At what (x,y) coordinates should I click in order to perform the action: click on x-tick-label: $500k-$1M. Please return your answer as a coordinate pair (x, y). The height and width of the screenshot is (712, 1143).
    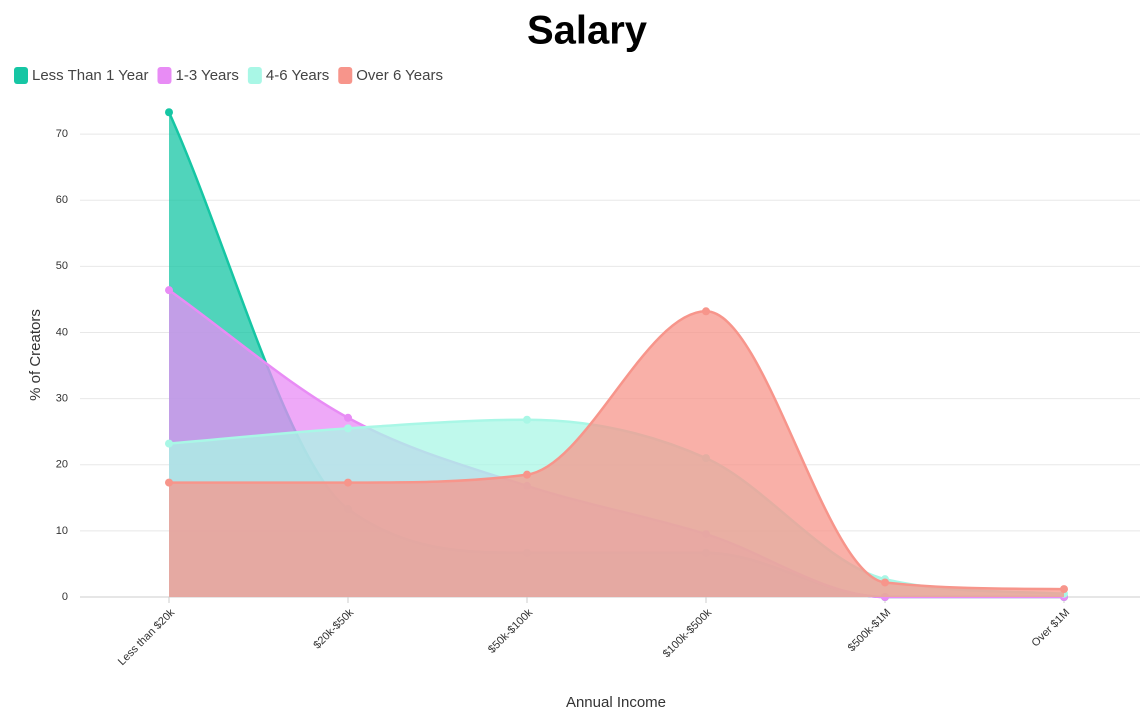
    Looking at the image, I should click on (869, 630).